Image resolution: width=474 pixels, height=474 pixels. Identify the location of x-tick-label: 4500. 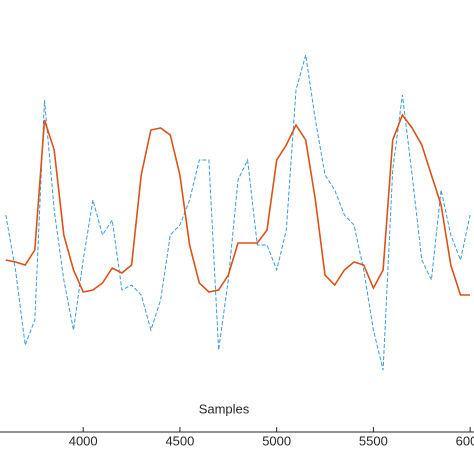
(179, 440).